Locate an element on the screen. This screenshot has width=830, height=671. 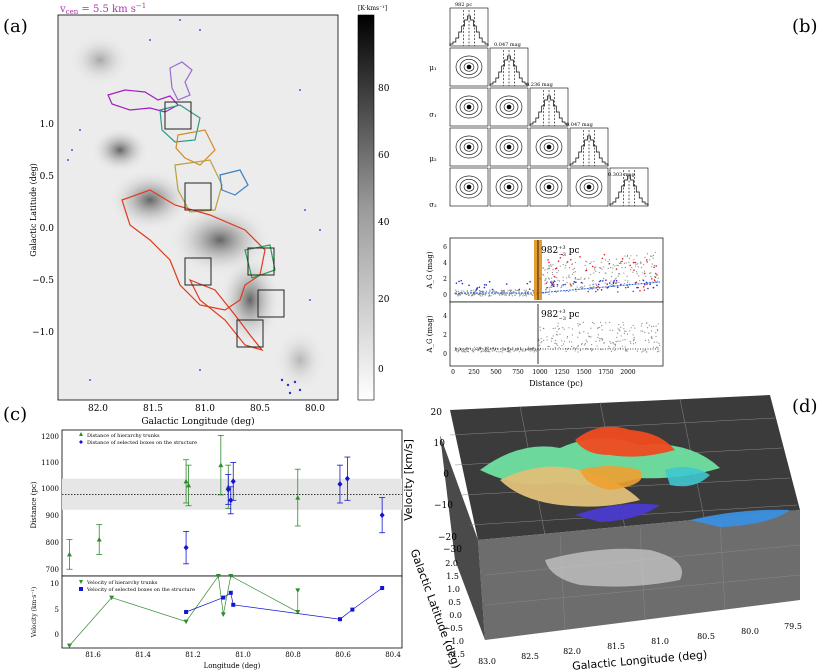
c-distance-trunk-point is located at coordinates (298, 497).